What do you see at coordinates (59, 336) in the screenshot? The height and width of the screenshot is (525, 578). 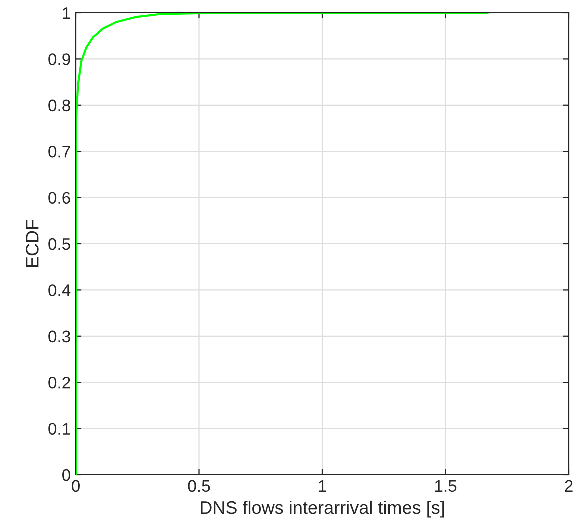 I see `y-tick-label: 0.3` at bounding box center [59, 336].